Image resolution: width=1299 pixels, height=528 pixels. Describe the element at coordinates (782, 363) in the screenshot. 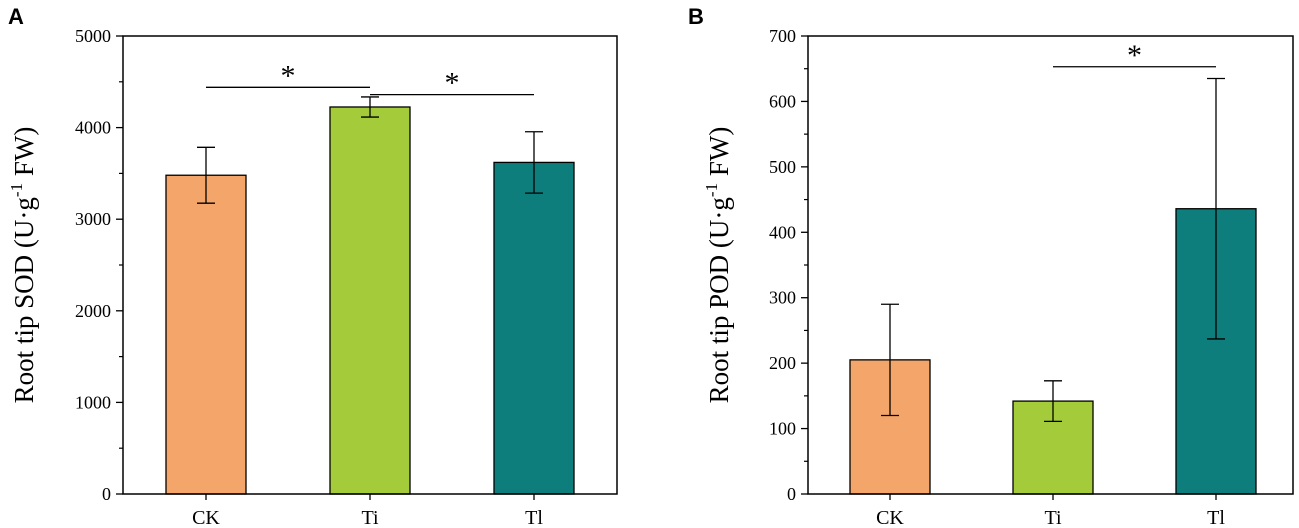

I see `y-tick-label-b: 200` at that location.